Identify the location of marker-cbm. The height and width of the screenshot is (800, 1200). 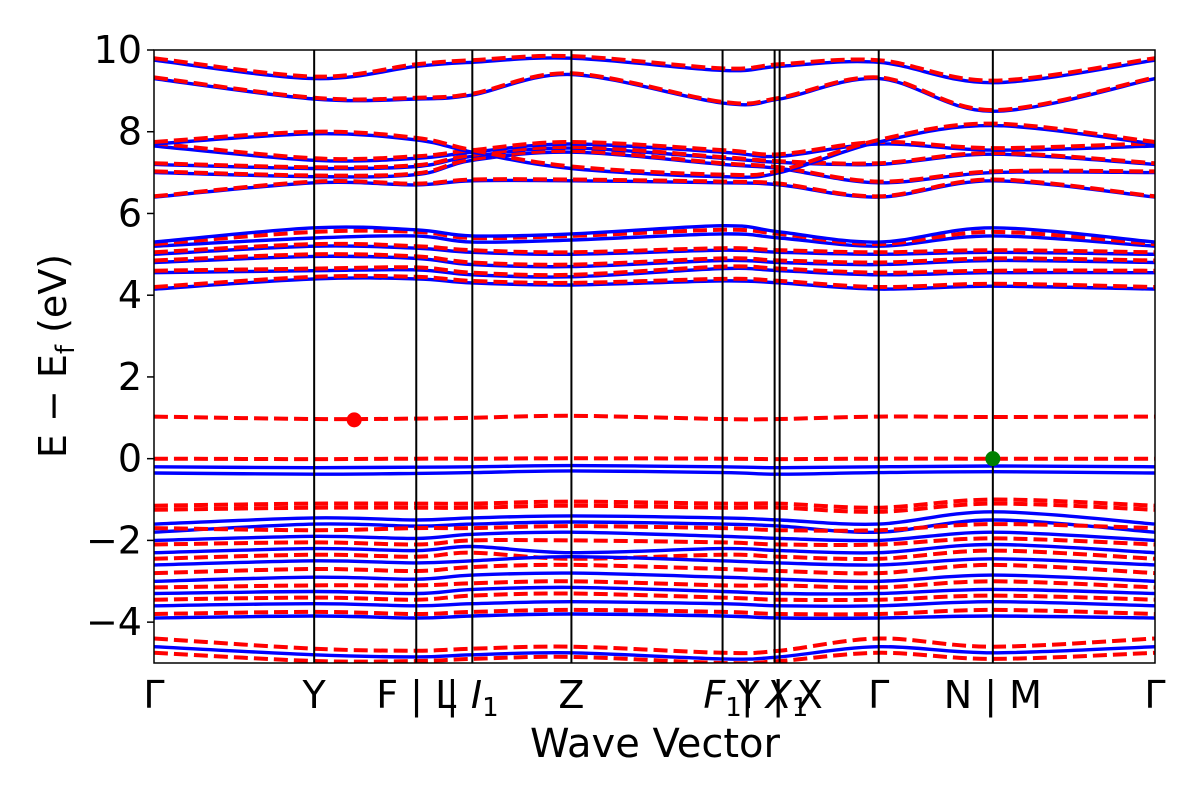
(354, 420).